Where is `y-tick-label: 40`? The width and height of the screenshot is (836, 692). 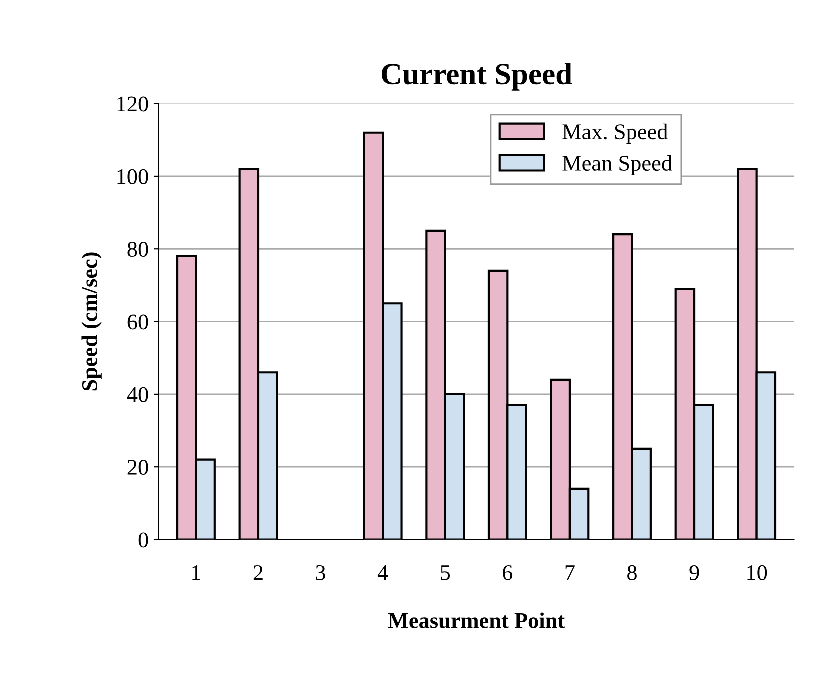
y-tick-label: 40 is located at coordinates (137, 394).